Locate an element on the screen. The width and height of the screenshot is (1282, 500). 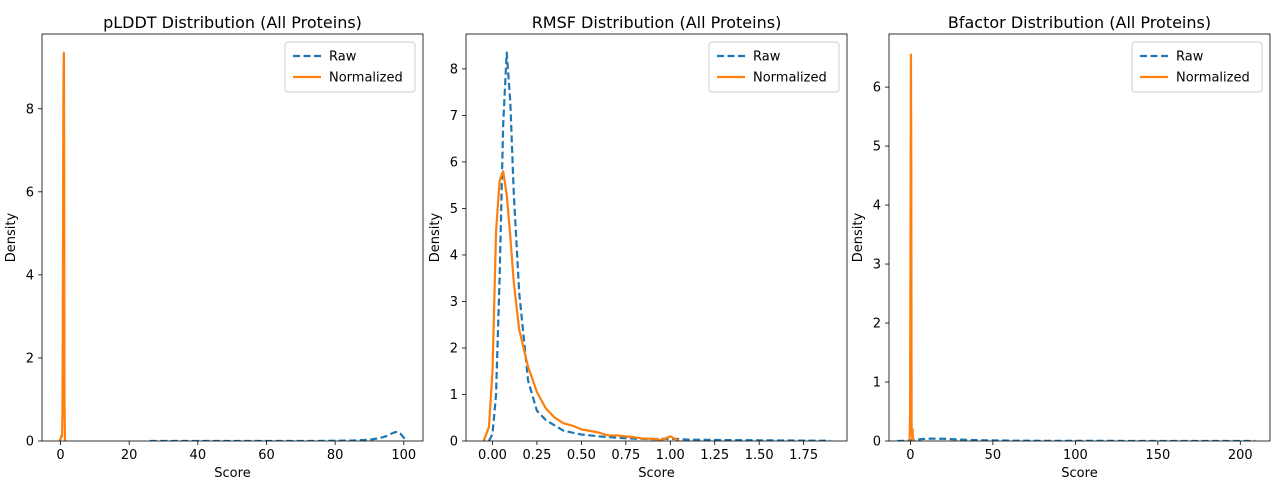
x-tick-label: 0.00 is located at coordinates (492, 455).